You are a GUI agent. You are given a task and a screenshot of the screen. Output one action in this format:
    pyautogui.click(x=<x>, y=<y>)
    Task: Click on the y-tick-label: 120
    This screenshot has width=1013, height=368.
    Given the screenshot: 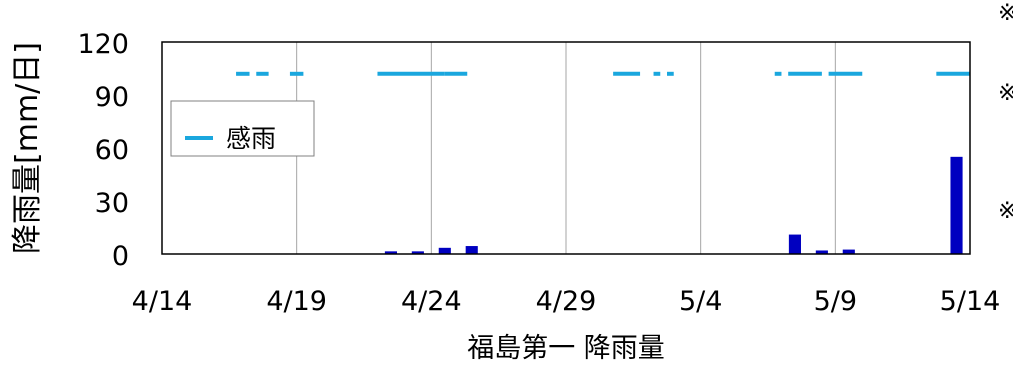 What is the action you would take?
    pyautogui.click(x=103, y=44)
    